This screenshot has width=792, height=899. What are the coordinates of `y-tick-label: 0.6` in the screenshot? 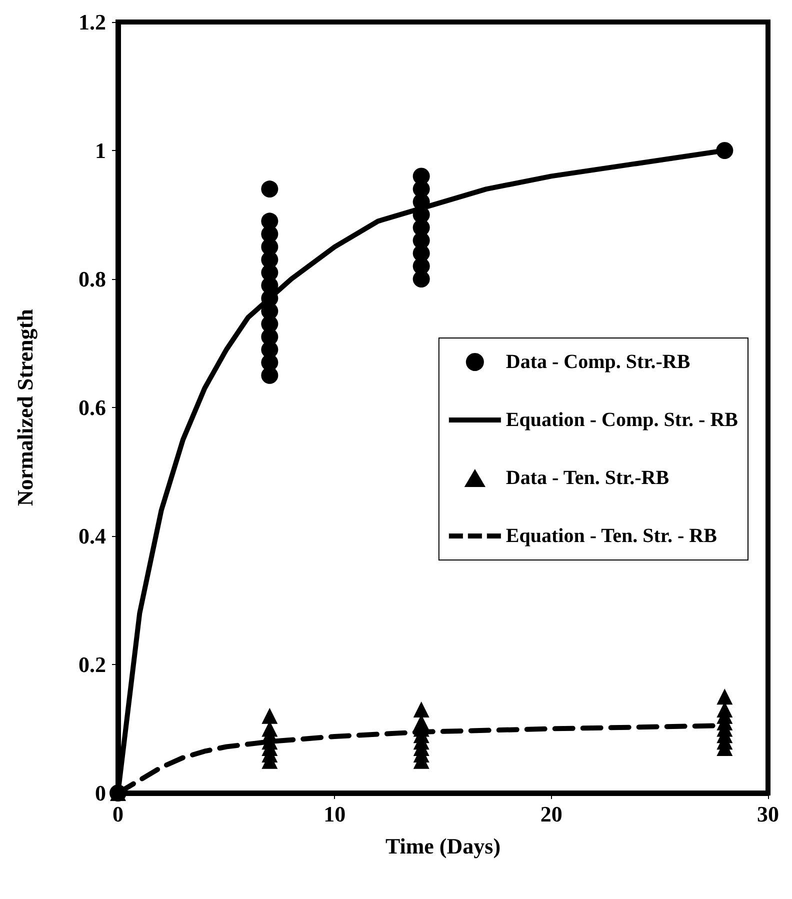 It's located at (92, 407).